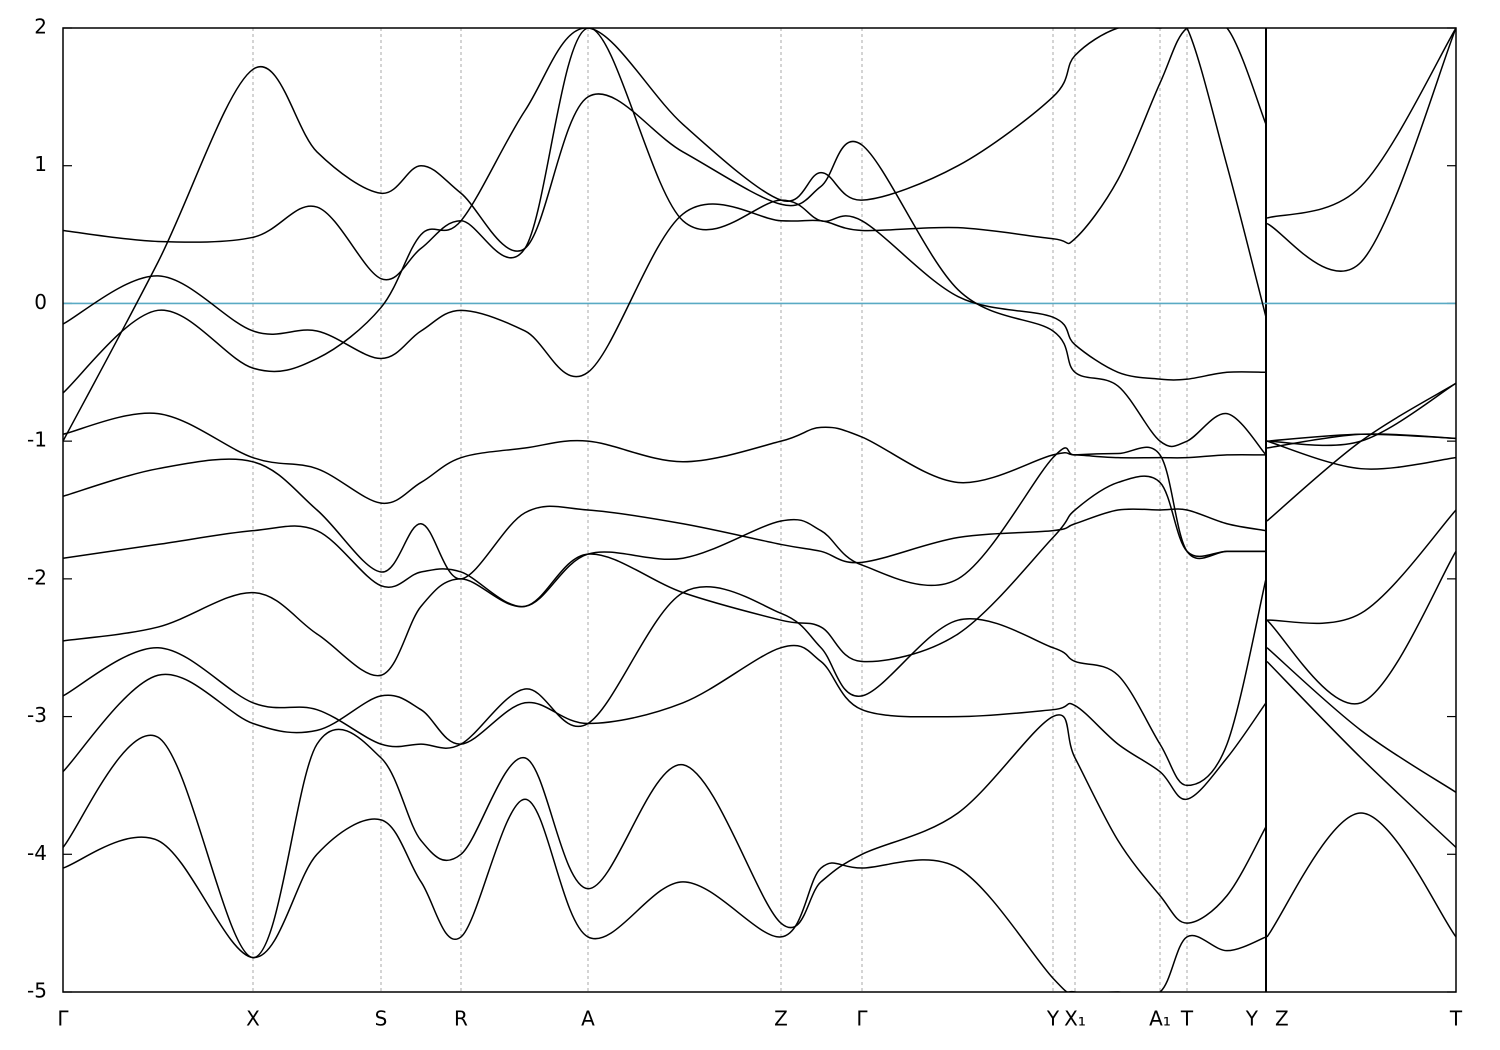 The height and width of the screenshot is (1050, 1500). What do you see at coordinates (40, 302) in the screenshot?
I see `y-tick-label: 0` at bounding box center [40, 302].